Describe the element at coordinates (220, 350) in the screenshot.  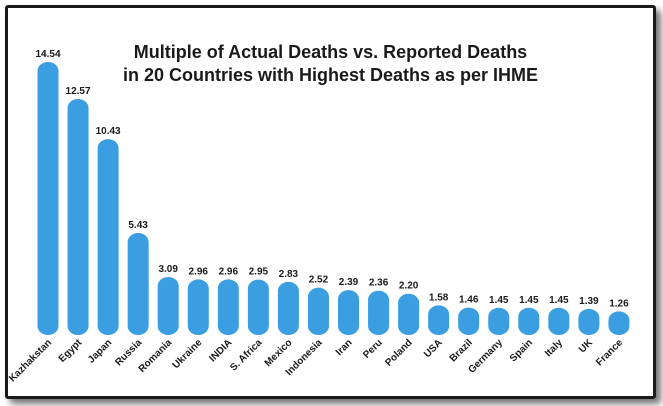
I see `category-label: INDIA` at that location.